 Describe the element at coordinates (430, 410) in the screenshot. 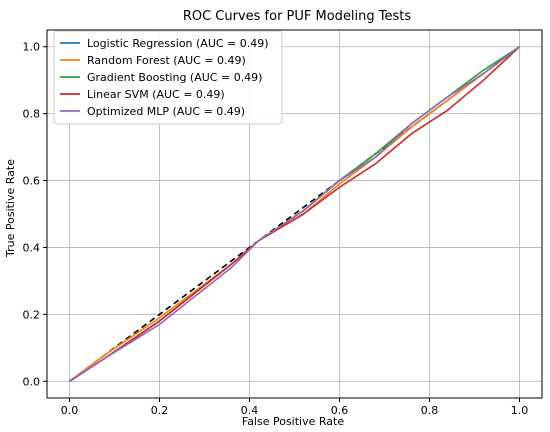

I see `x-tick-label: 0.8` at that location.